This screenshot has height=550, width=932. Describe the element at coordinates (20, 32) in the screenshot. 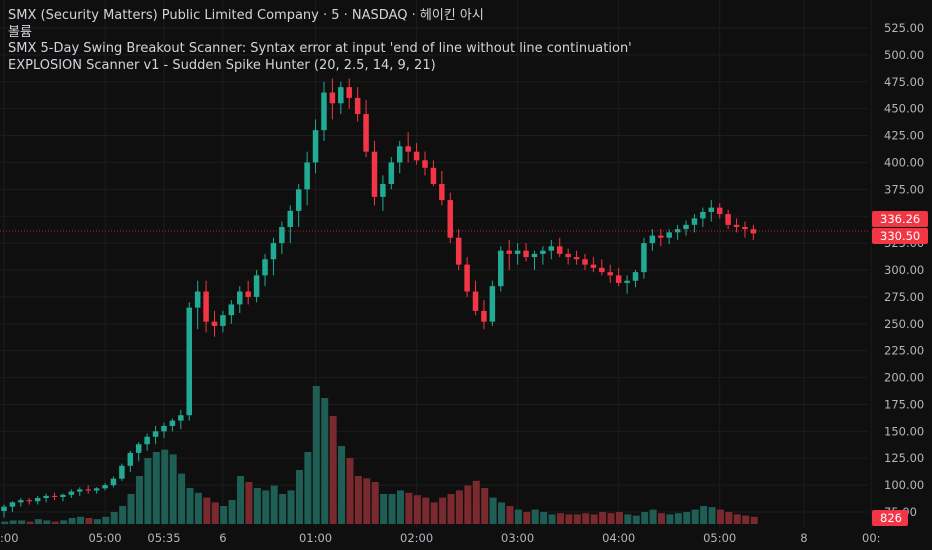

I see `volume-indicator-label: 볼륨` at that location.